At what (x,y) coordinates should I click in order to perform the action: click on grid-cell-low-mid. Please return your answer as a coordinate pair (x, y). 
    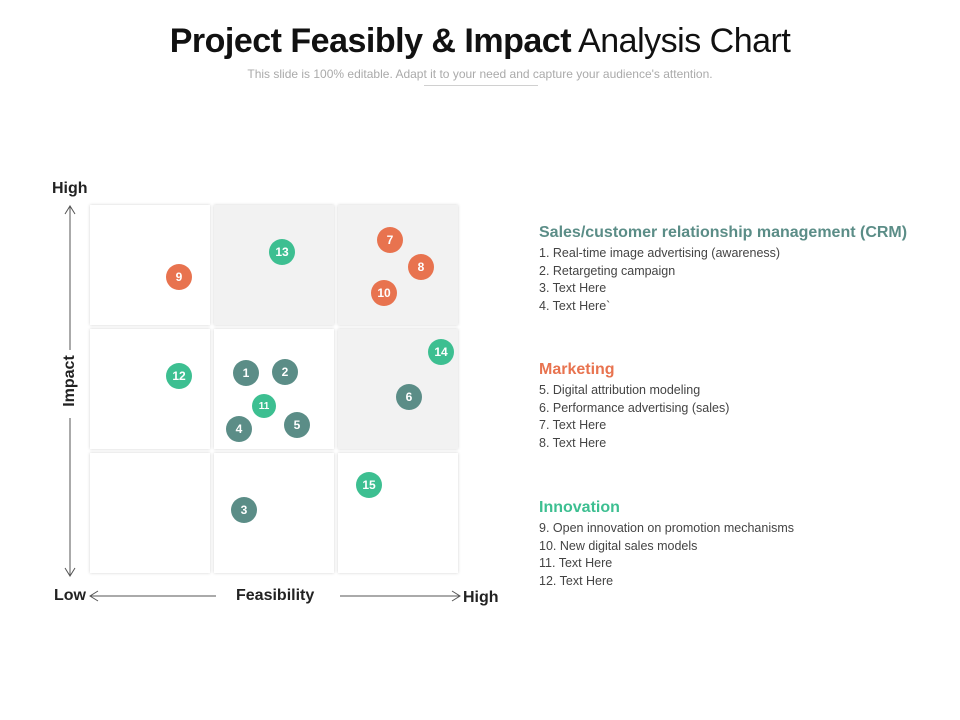
    Looking at the image, I should click on (150, 389).